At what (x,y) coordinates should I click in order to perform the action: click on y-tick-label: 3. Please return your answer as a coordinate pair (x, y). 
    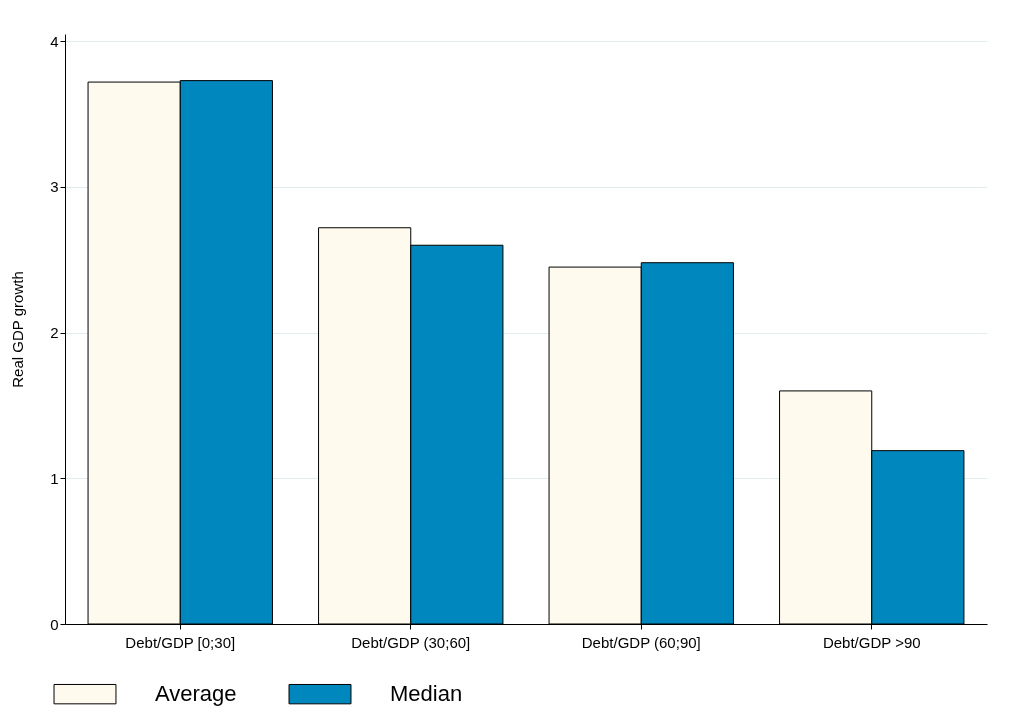
    Looking at the image, I should click on (54, 187).